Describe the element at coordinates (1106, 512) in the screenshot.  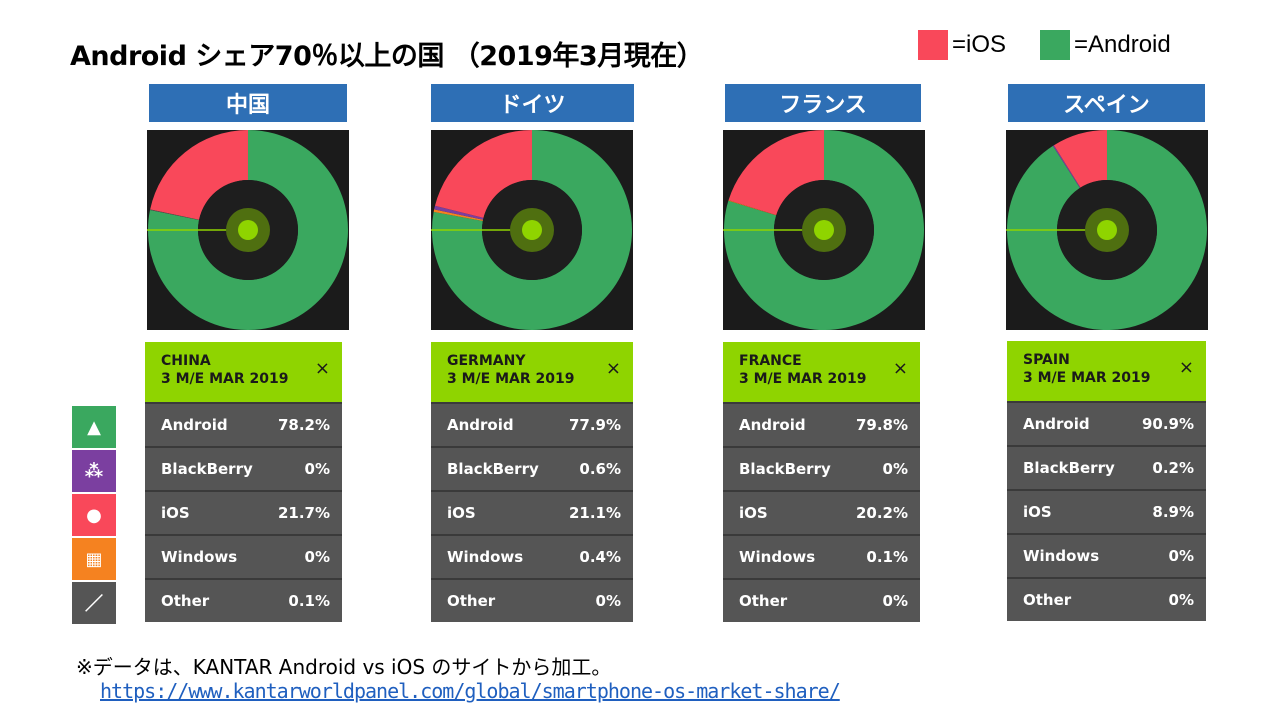
I see `share-row-ios: iOS 8.9%` at that location.